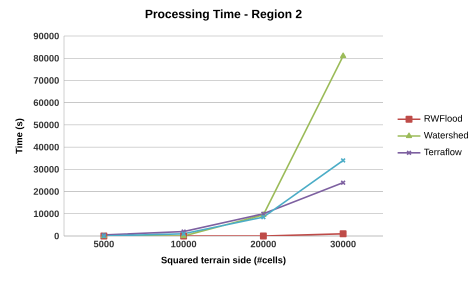  I want to click on legend-label: Watershed, so click(446, 135).